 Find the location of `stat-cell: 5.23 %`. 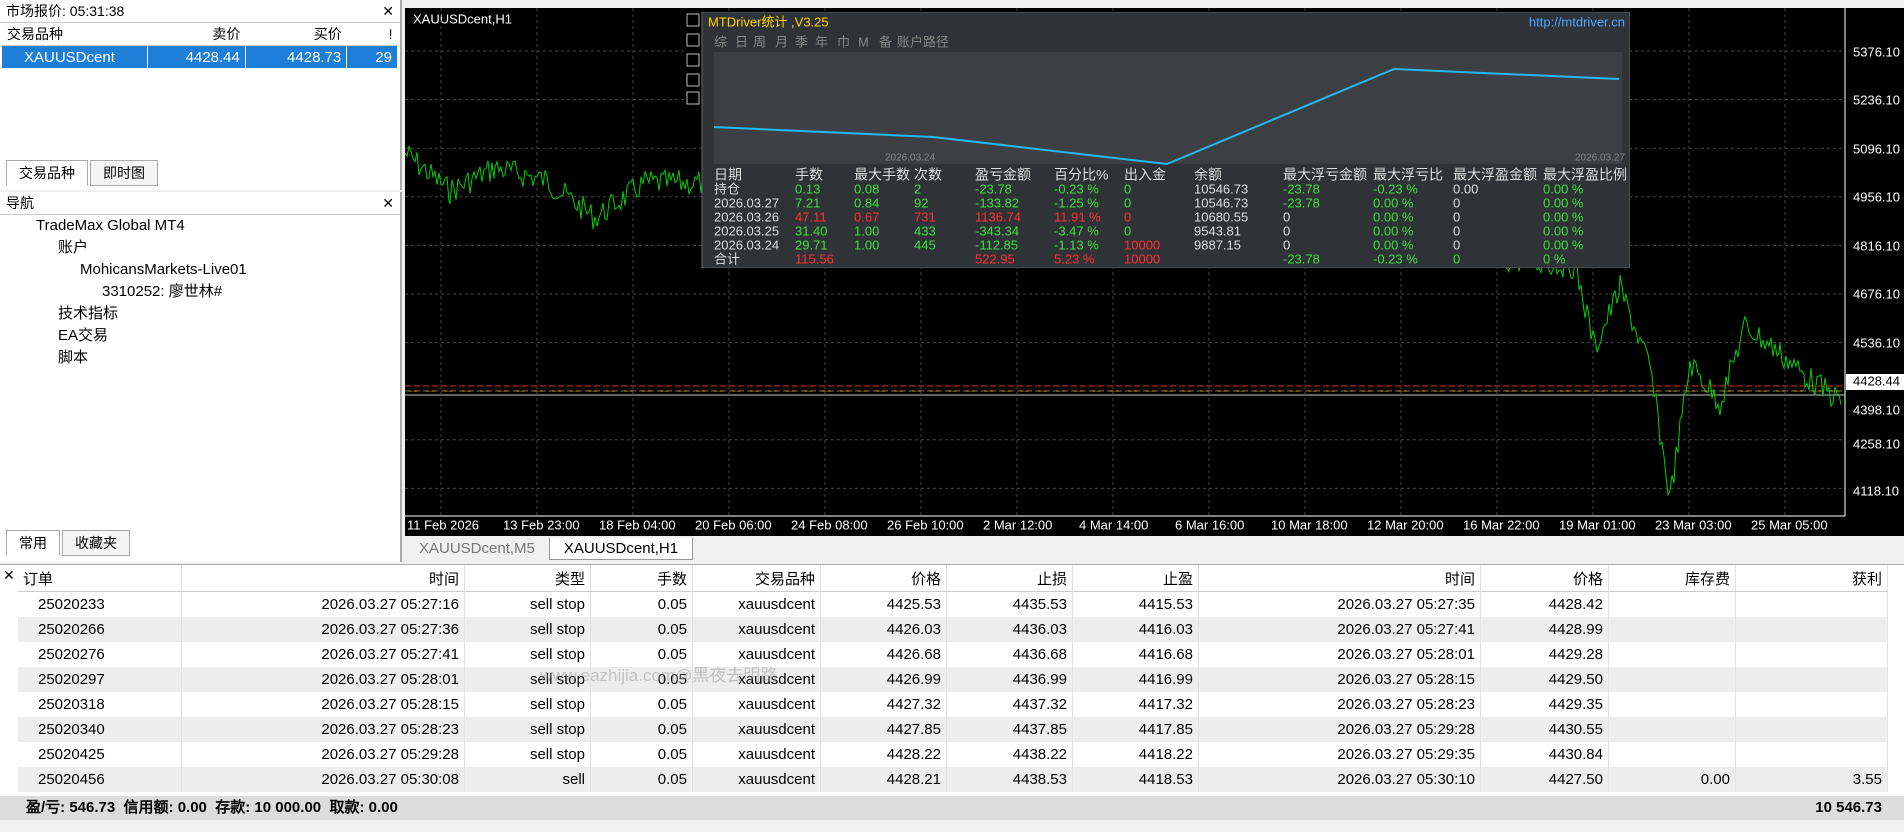

stat-cell: 5.23 % is located at coordinates (1074, 258).